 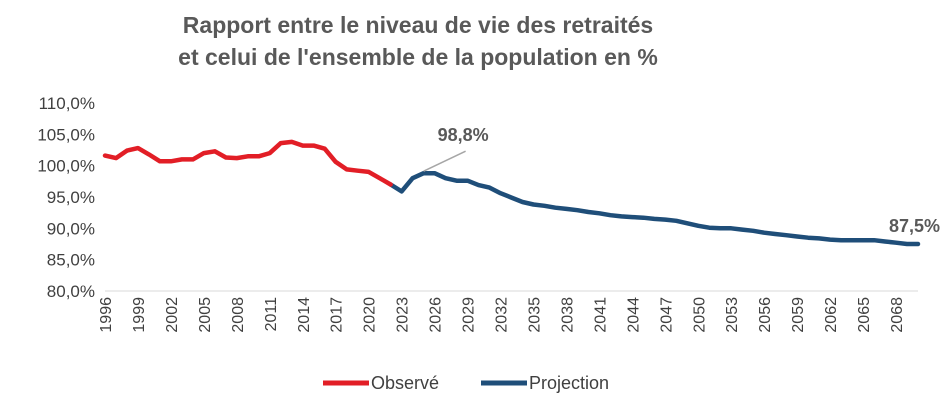 I want to click on x-tick-label: 2059, so click(x=798, y=315).